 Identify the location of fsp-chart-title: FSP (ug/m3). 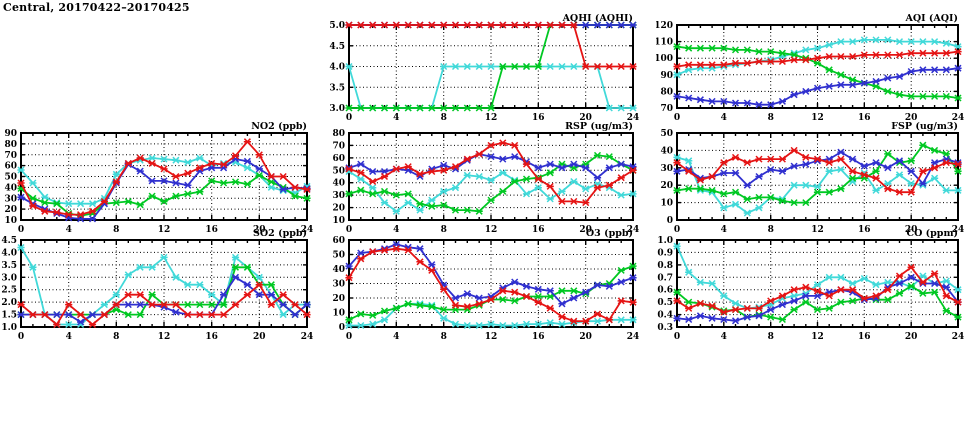
(924, 126).